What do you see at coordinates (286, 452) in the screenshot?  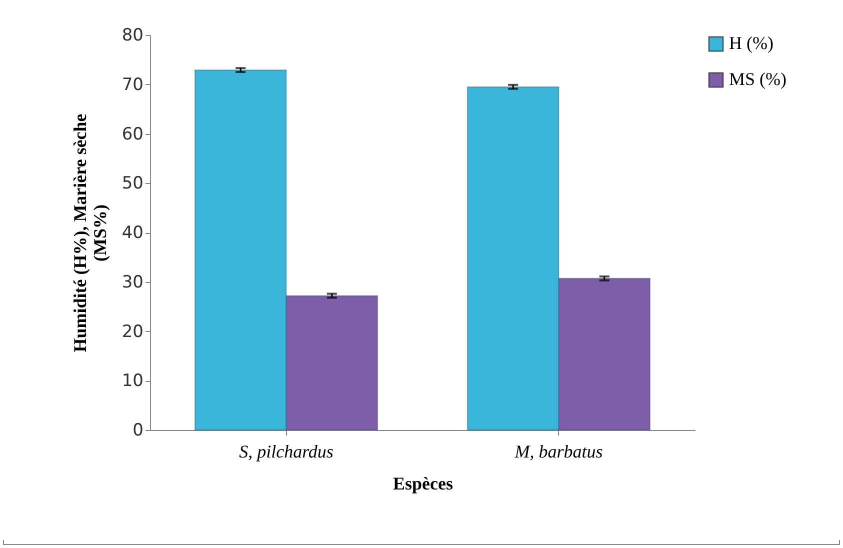 I see `x-tick-label: S, pilchardus` at bounding box center [286, 452].